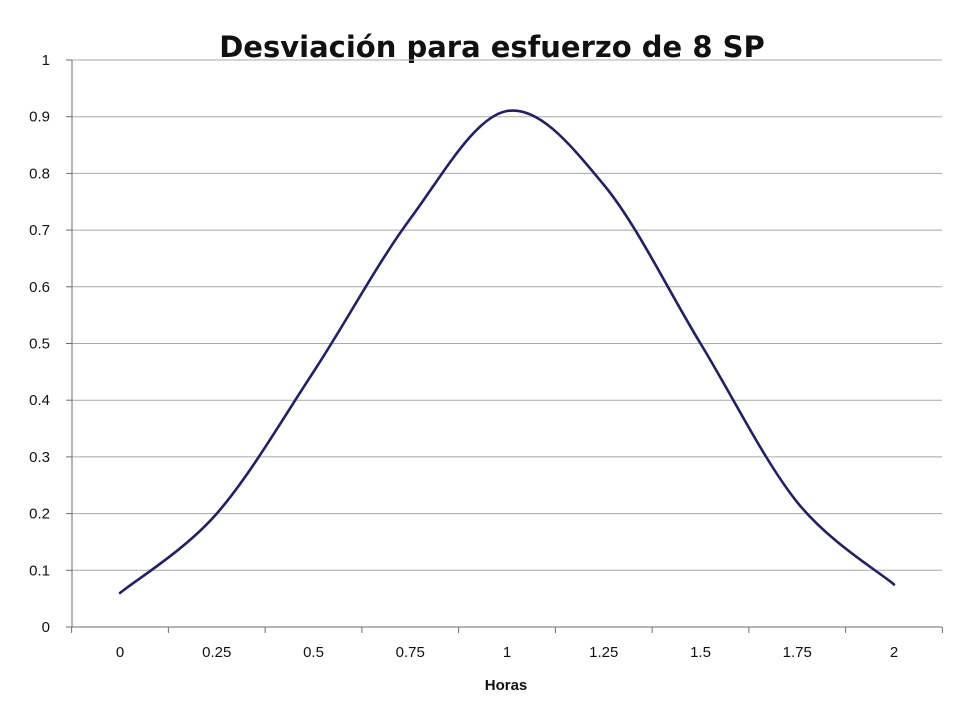 The image size is (962, 702). What do you see at coordinates (313, 652) in the screenshot?
I see `x-tick-label: 0.5` at bounding box center [313, 652].